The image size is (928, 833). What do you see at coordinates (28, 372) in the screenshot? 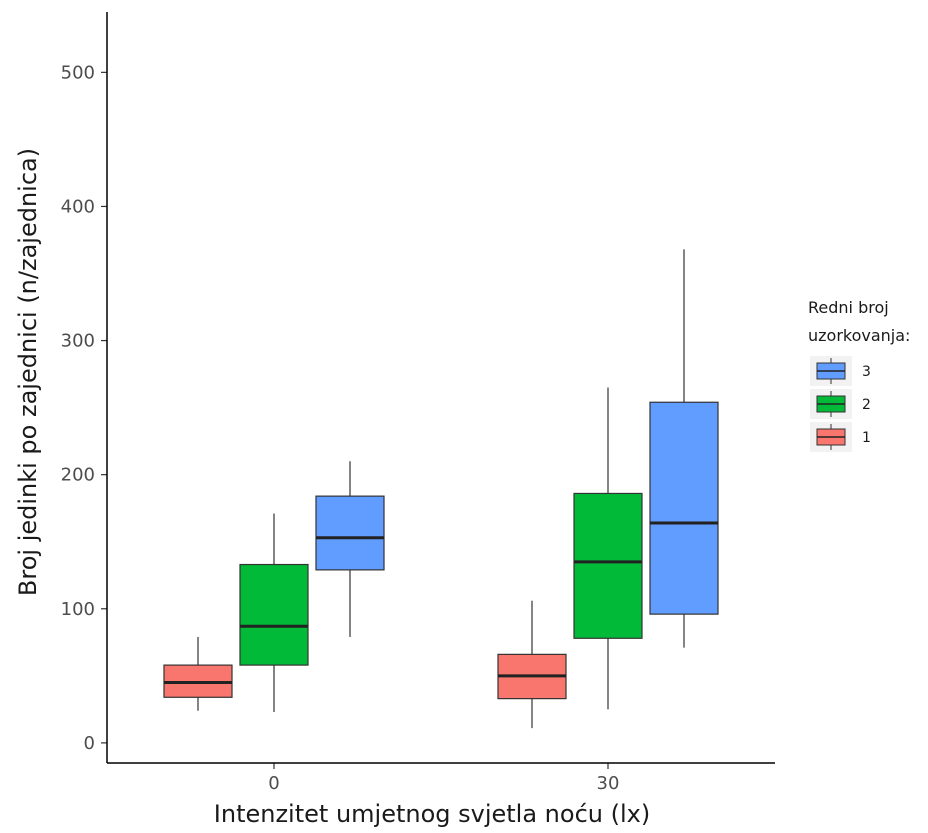
I see `y-axis-title: Broj jedinki po zajednici (n/zajednica)` at bounding box center [28, 372].